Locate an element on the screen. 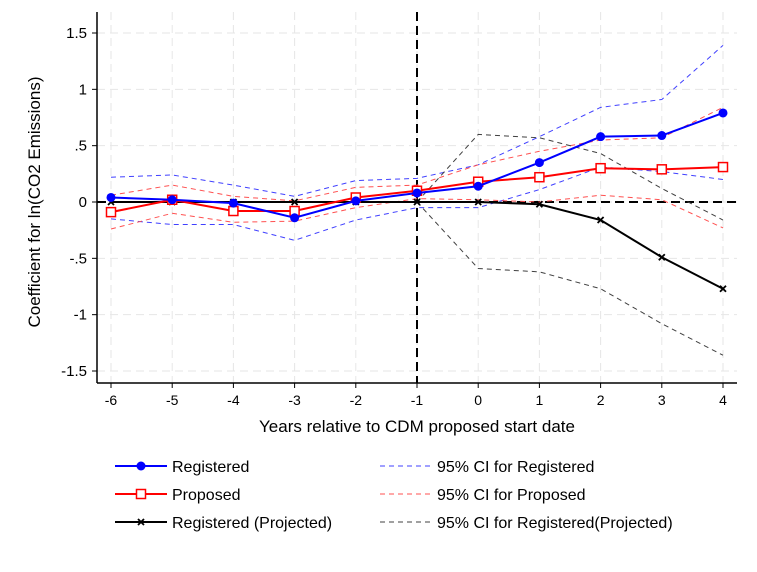 The image size is (757, 572). y-tick-label: -1.5 is located at coordinates (74, 371).